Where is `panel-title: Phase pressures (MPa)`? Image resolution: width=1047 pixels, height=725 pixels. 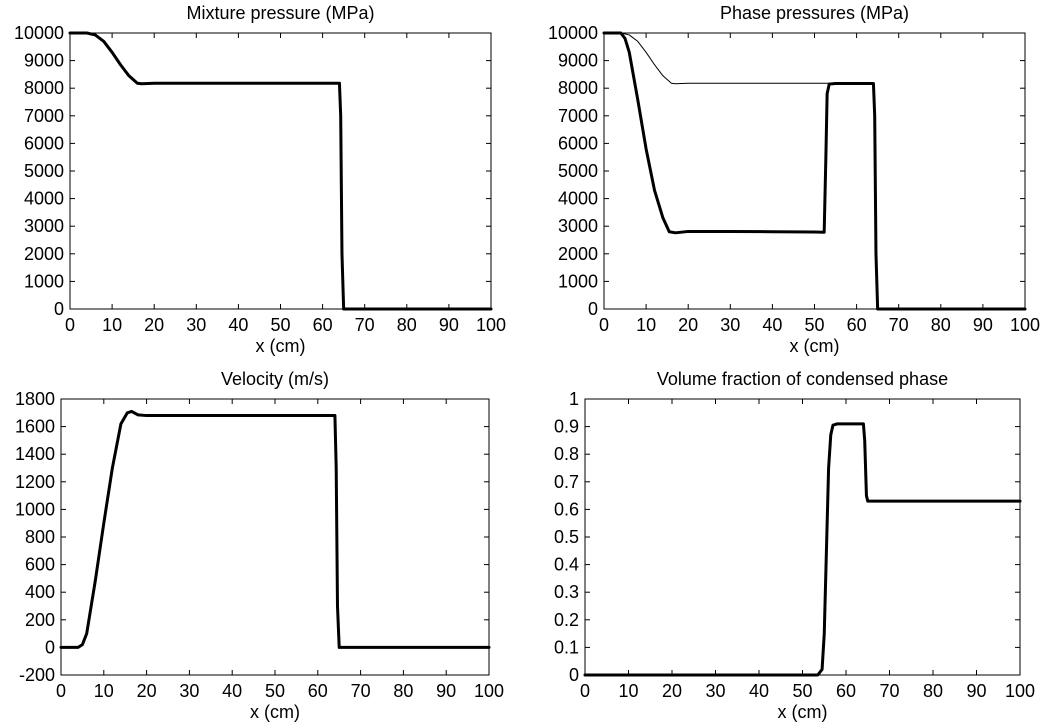
panel-title: Phase pressures (MPa) is located at coordinates (814, 13).